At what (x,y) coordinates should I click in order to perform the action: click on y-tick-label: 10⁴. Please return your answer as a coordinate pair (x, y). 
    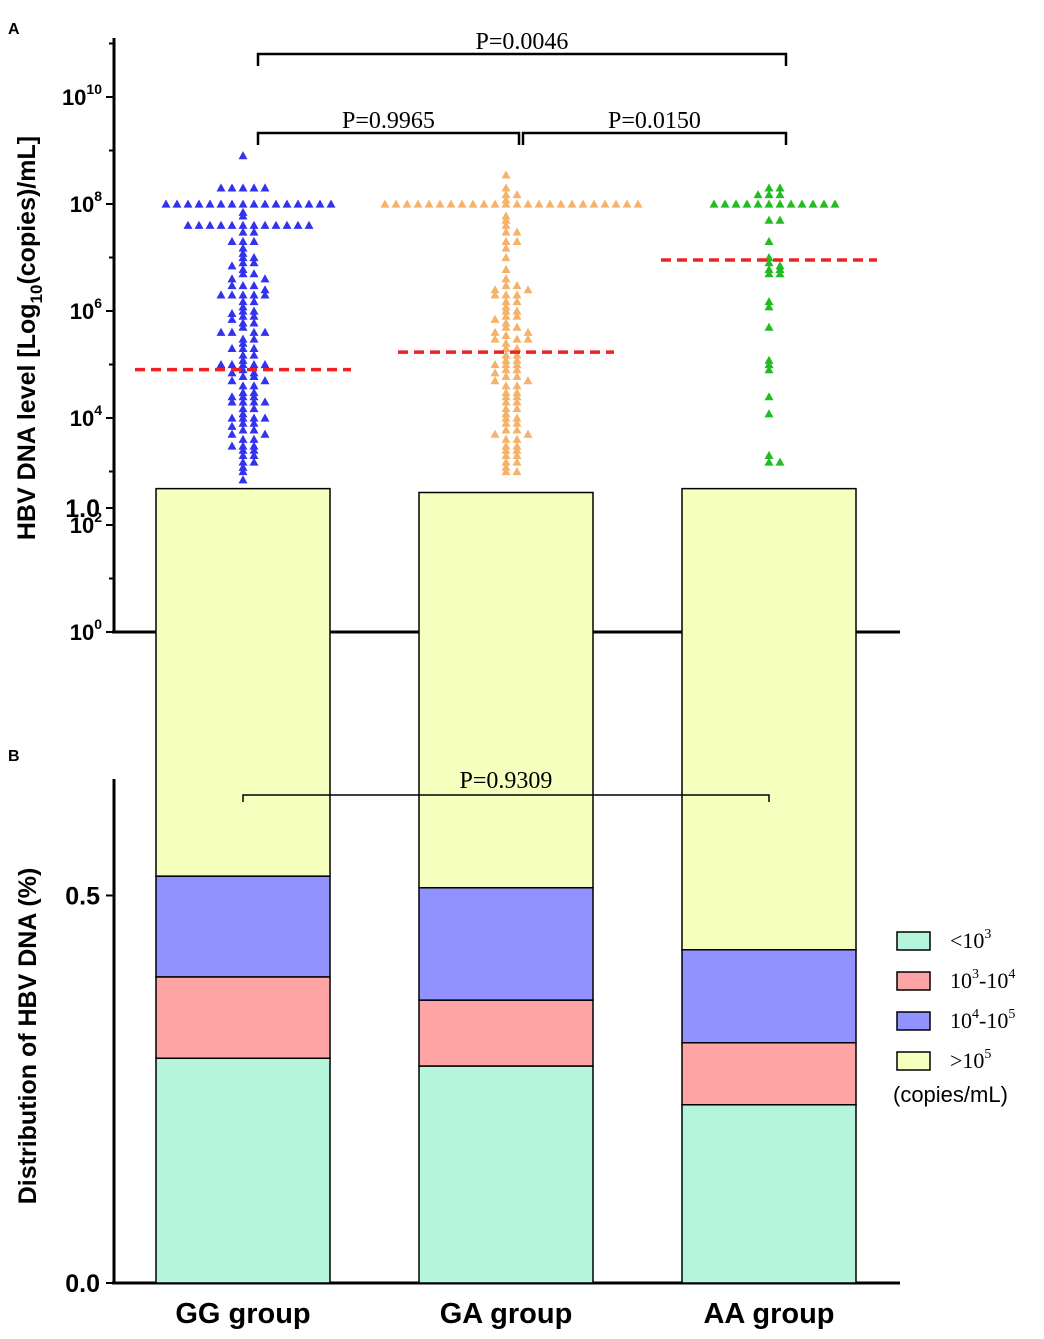
    Looking at the image, I should click on (86, 416).